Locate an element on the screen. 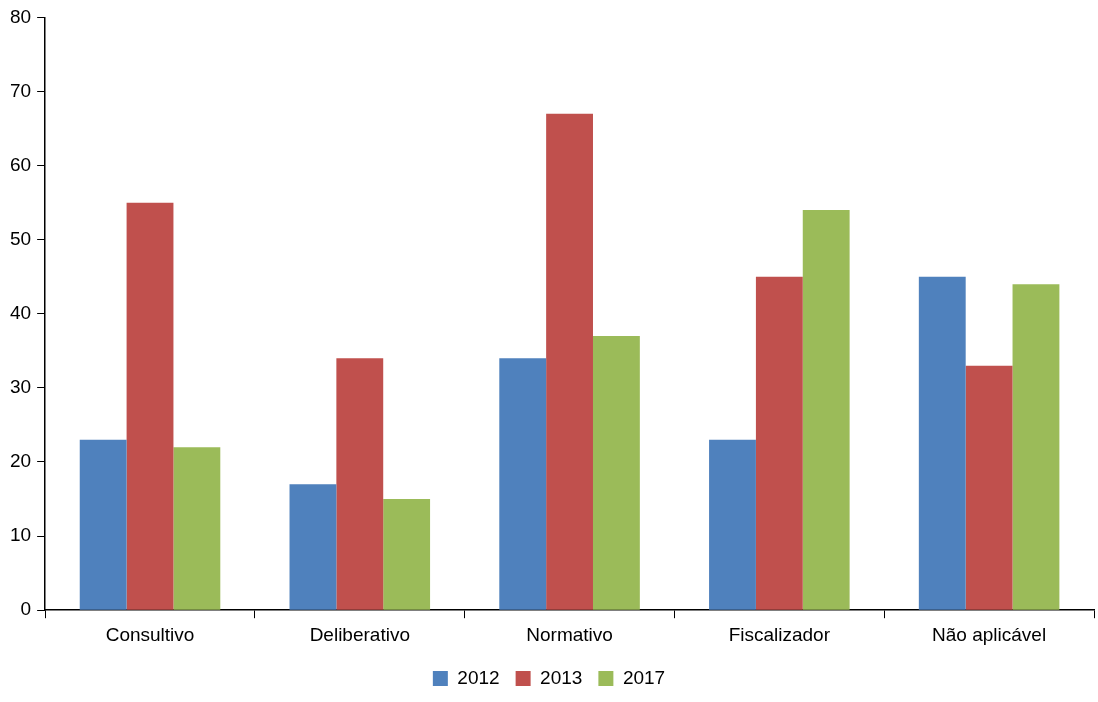  x-tick-label: Normativo is located at coordinates (569, 634).